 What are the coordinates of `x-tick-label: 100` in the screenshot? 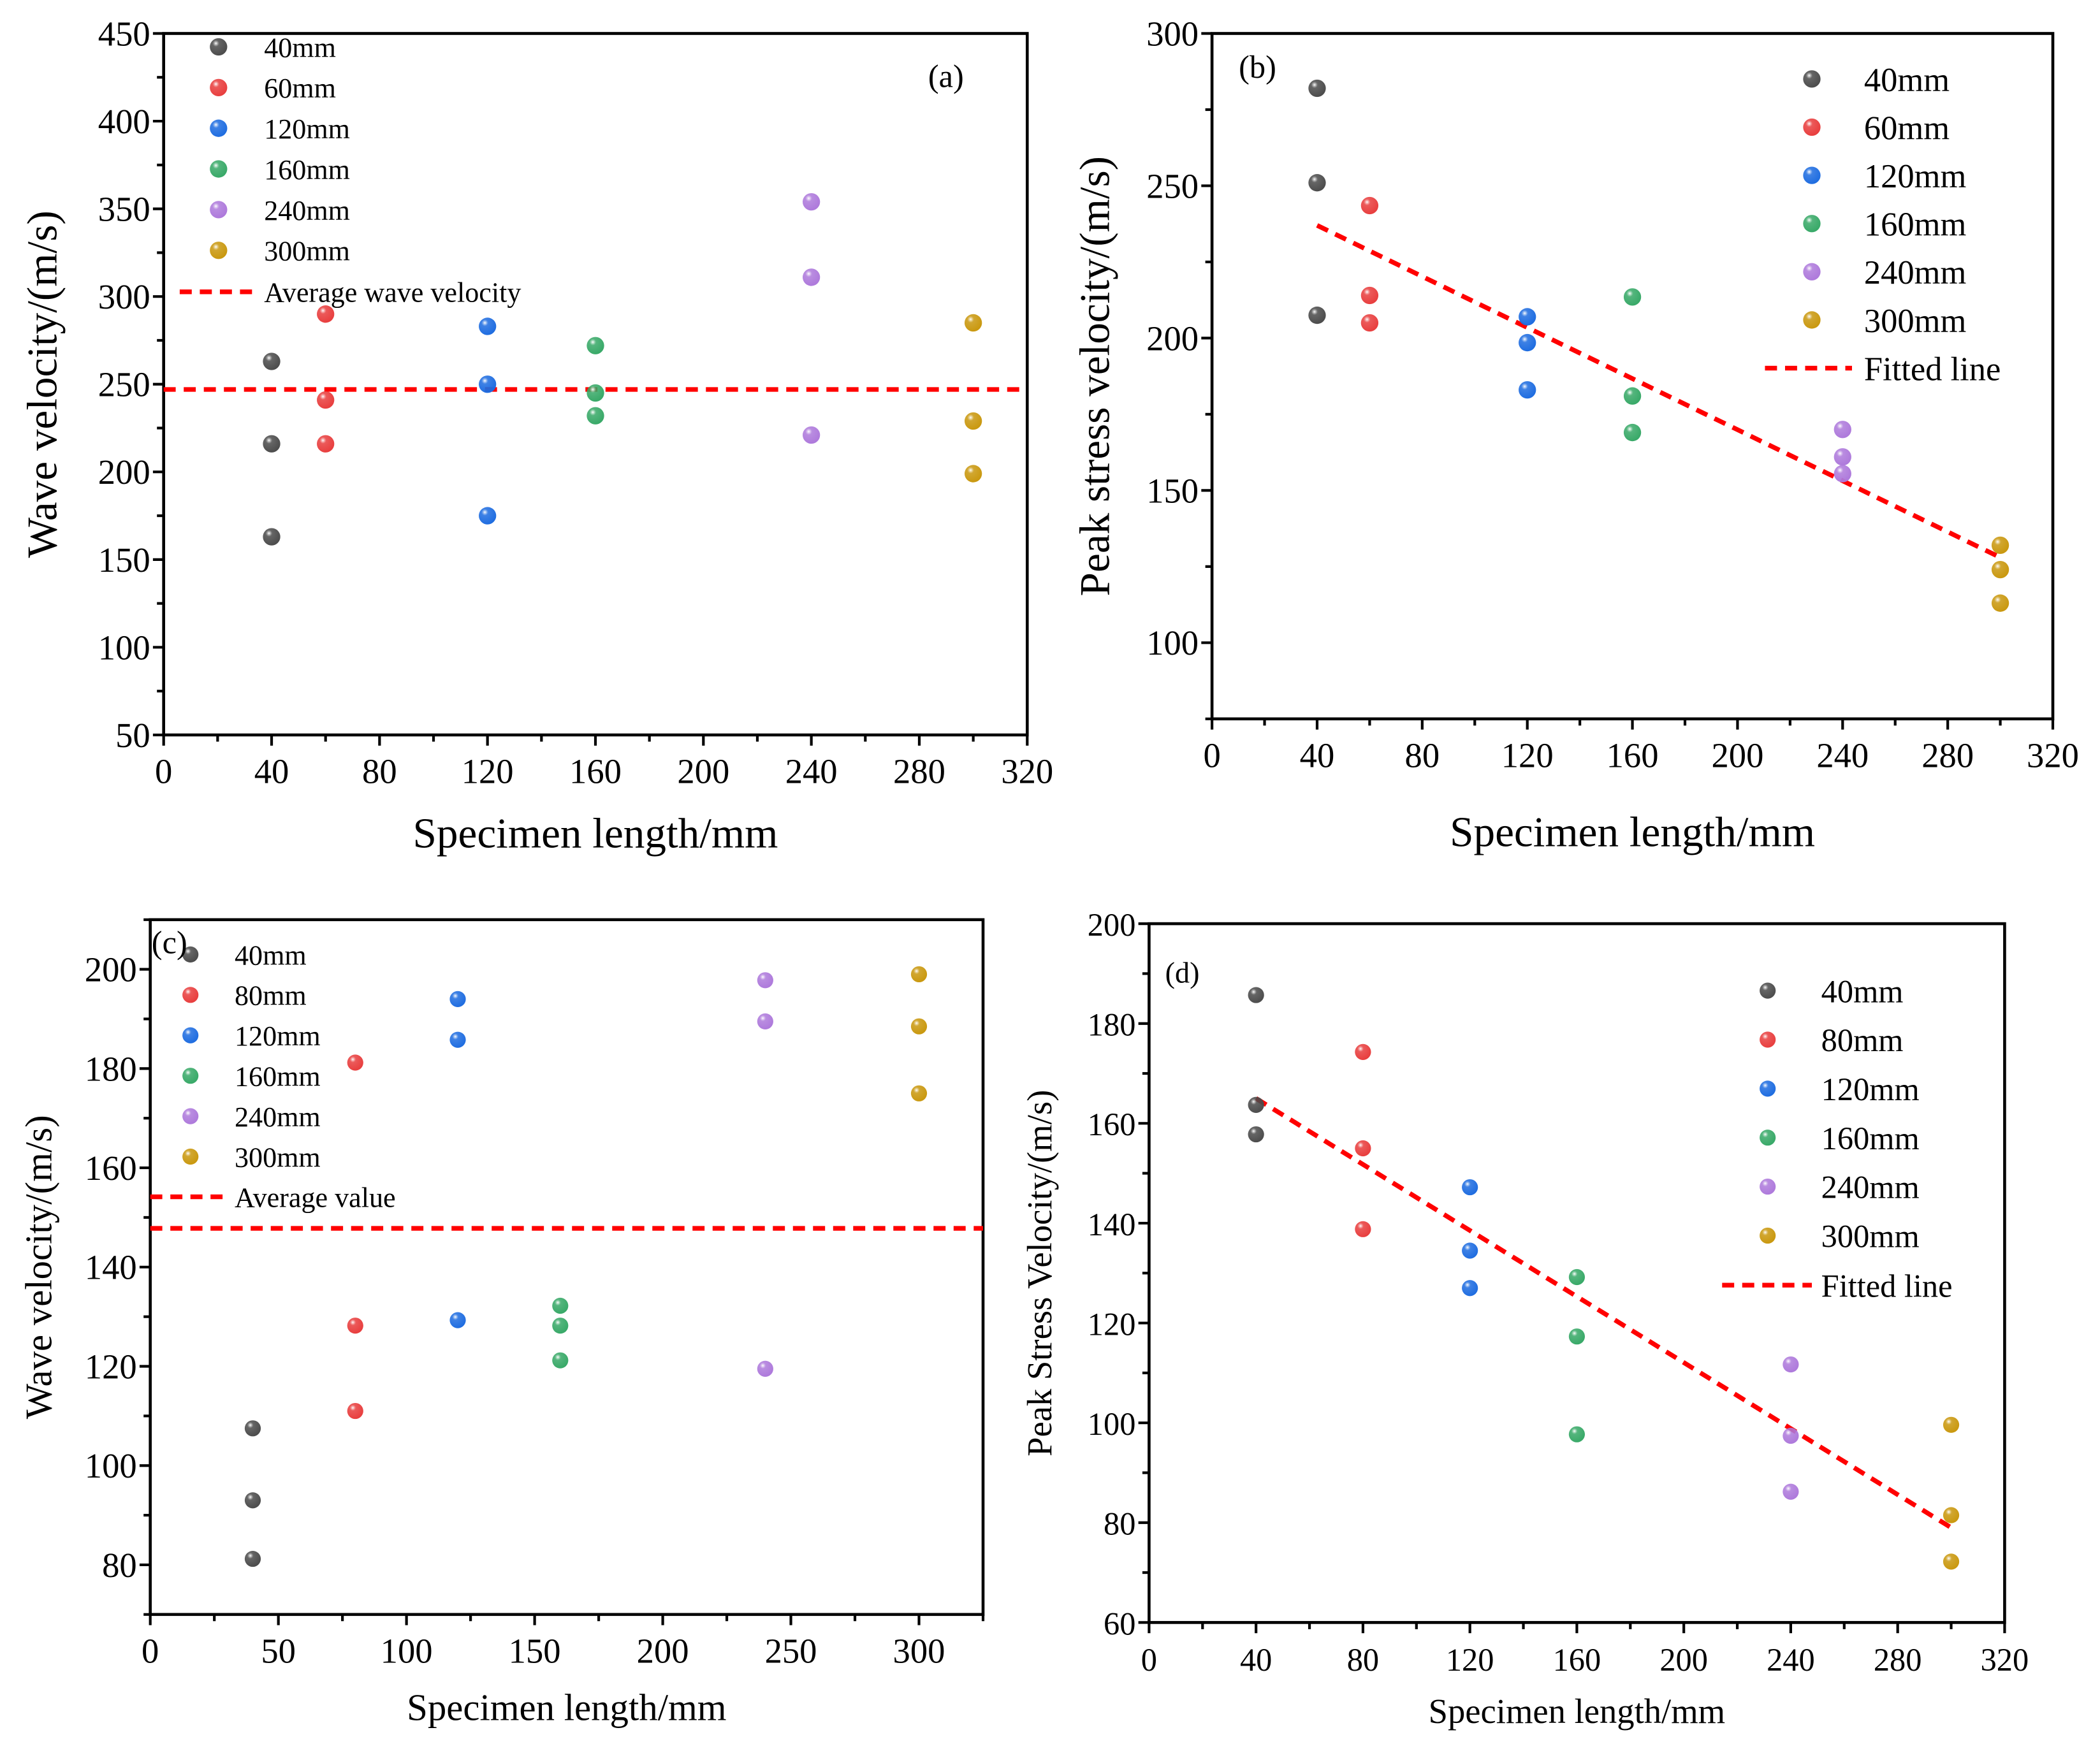 It's located at (407, 1650).